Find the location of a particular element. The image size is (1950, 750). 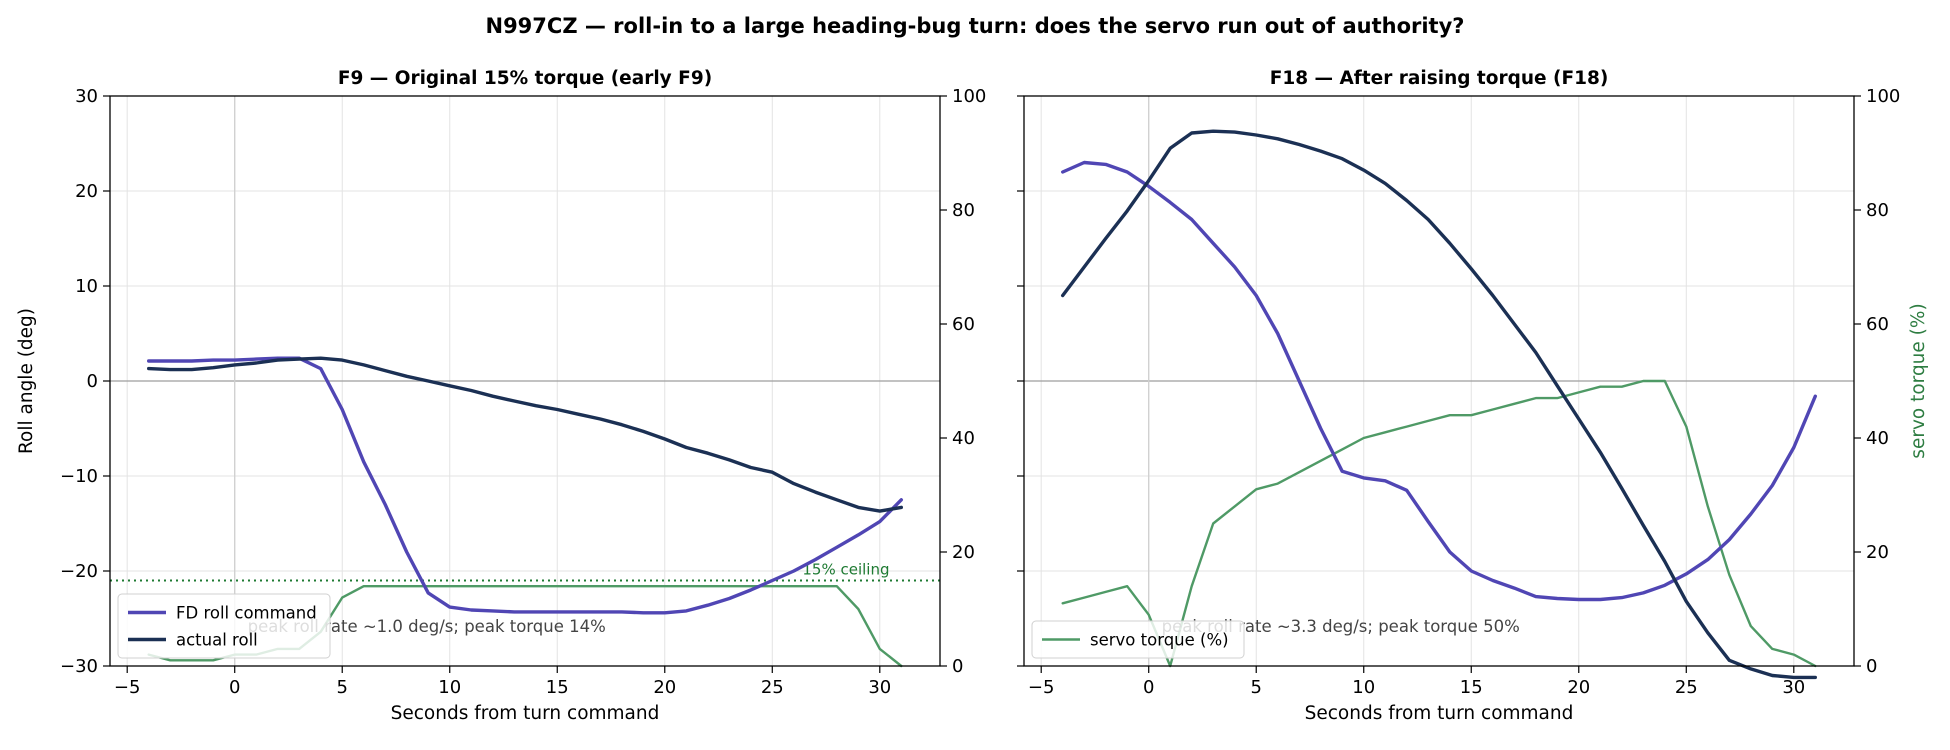

chart-1-y2label: servo torque (%) is located at coordinates (1918, 380).